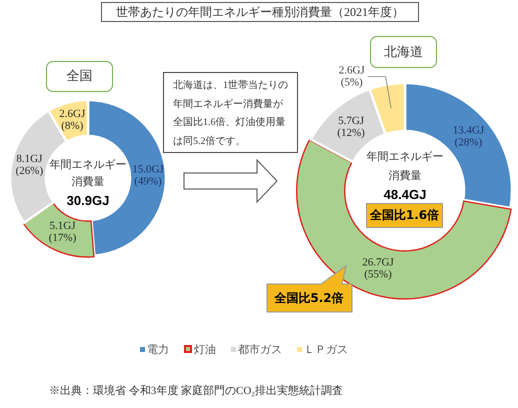  Describe the element at coordinates (196, 391) in the screenshot. I see `text: ※出典：環境省 令和3年度 家庭部門のCO₂排出実態統計調査` at that location.